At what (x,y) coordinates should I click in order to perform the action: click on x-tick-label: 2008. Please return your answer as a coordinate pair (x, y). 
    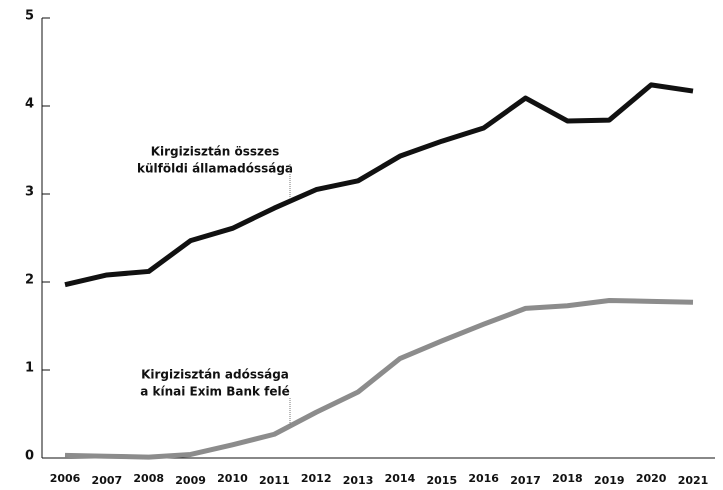
    Looking at the image, I should click on (148, 478).